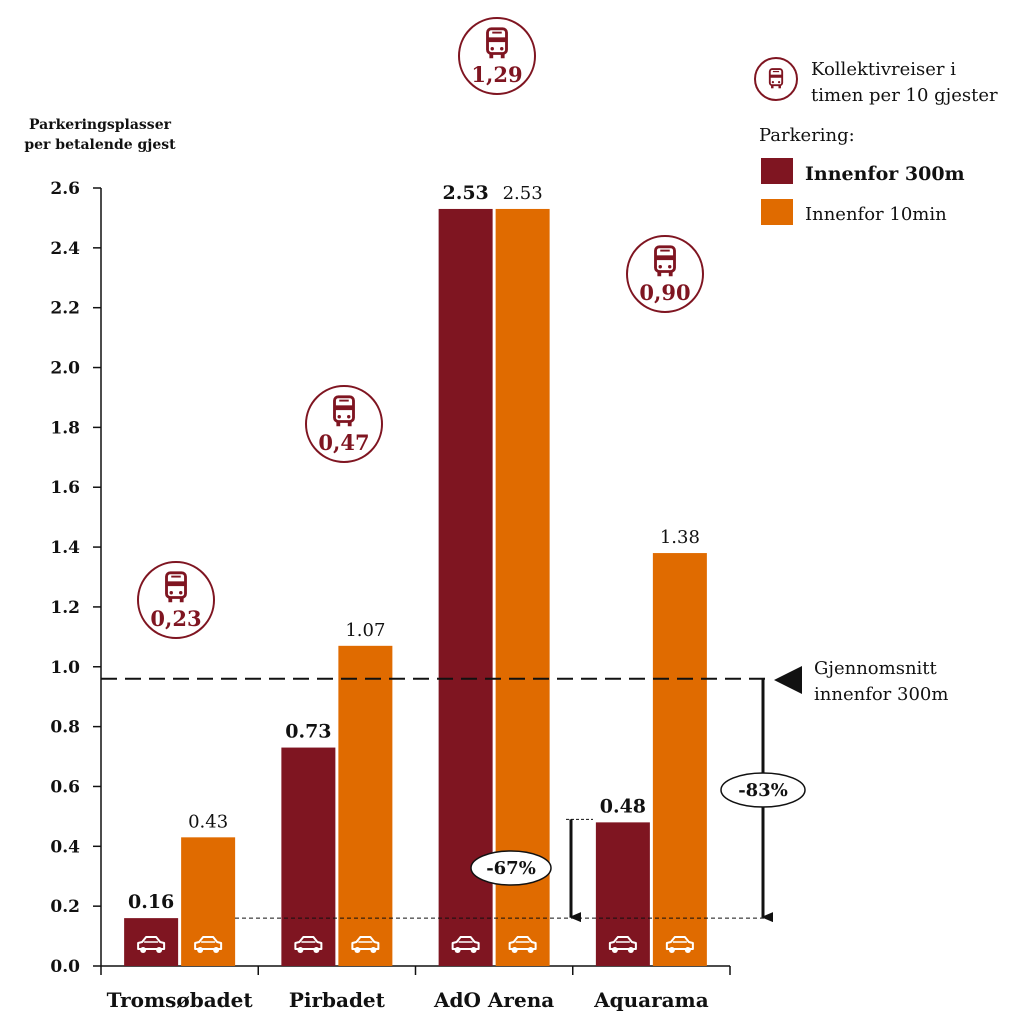 The width and height of the screenshot is (1023, 1015). I want to click on x-ticks, so click(415, 970).